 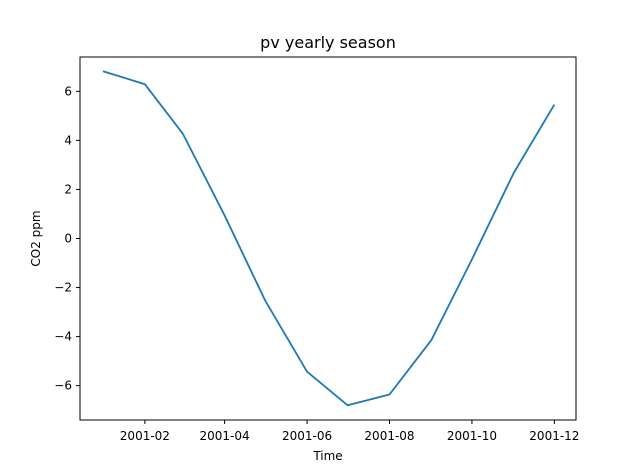 I want to click on y-tick-label: −2, so click(x=63, y=288).